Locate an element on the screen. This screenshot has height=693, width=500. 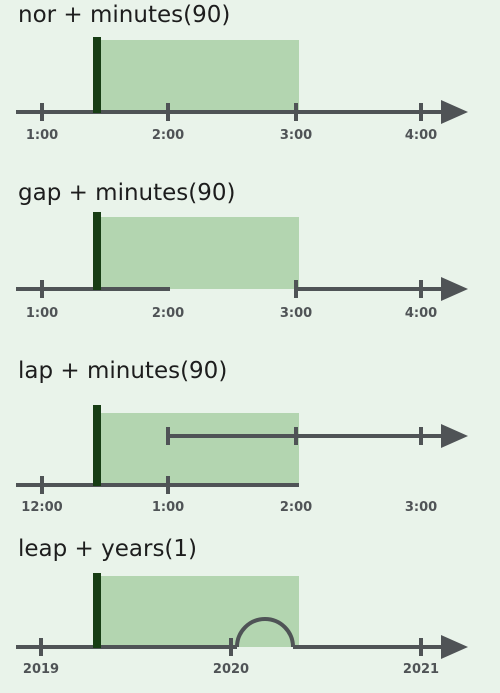
timeline-gap: 1:00 2:00 3:00 4:00 is located at coordinates (242, 266).